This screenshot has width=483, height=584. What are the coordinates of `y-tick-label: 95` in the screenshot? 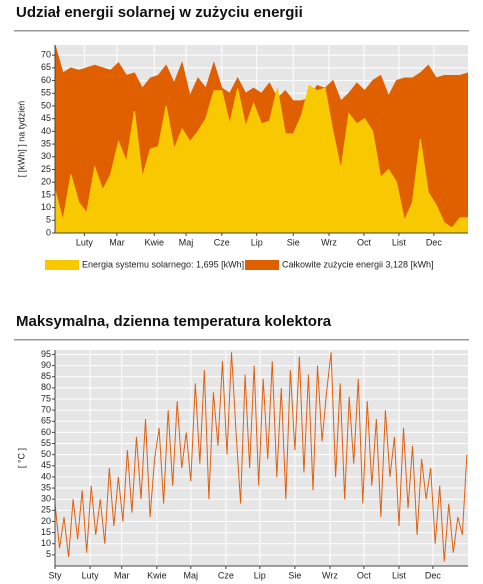 It's located at (46, 354).